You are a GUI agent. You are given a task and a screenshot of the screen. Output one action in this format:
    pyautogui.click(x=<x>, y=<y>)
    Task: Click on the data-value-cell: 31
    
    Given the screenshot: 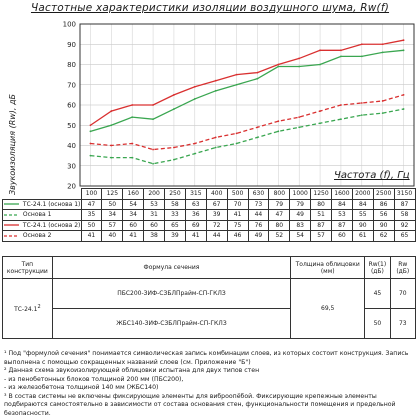 What is the action you would take?
    pyautogui.click(x=154, y=215)
    